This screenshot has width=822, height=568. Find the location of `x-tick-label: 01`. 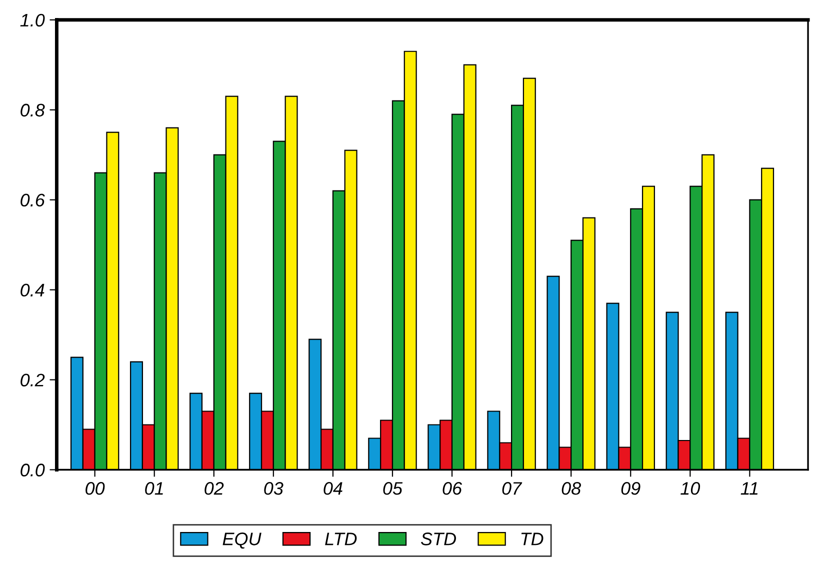

x-tick-label: 01 is located at coordinates (154, 488).